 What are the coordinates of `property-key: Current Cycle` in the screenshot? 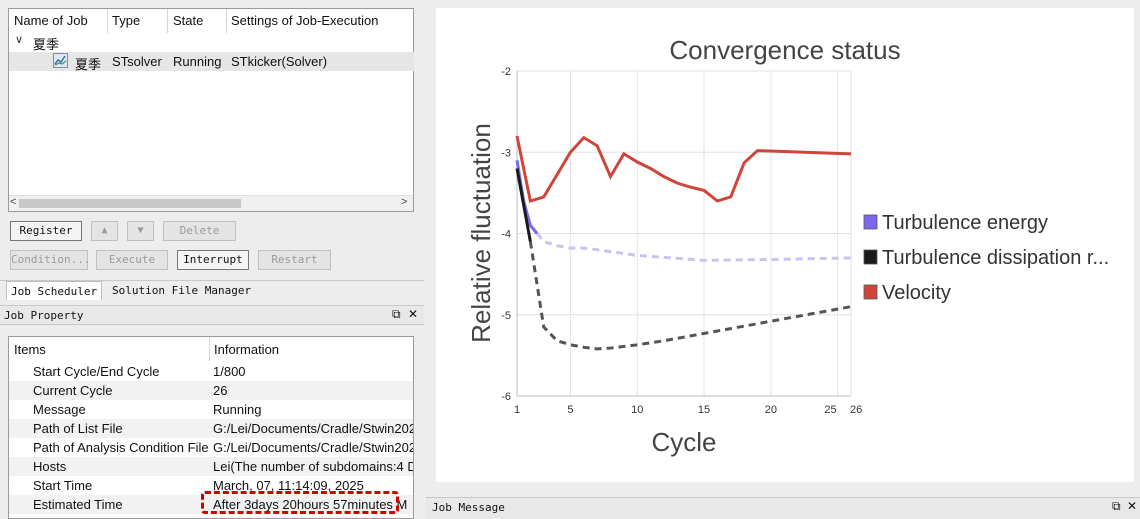 It's located at (73, 390).